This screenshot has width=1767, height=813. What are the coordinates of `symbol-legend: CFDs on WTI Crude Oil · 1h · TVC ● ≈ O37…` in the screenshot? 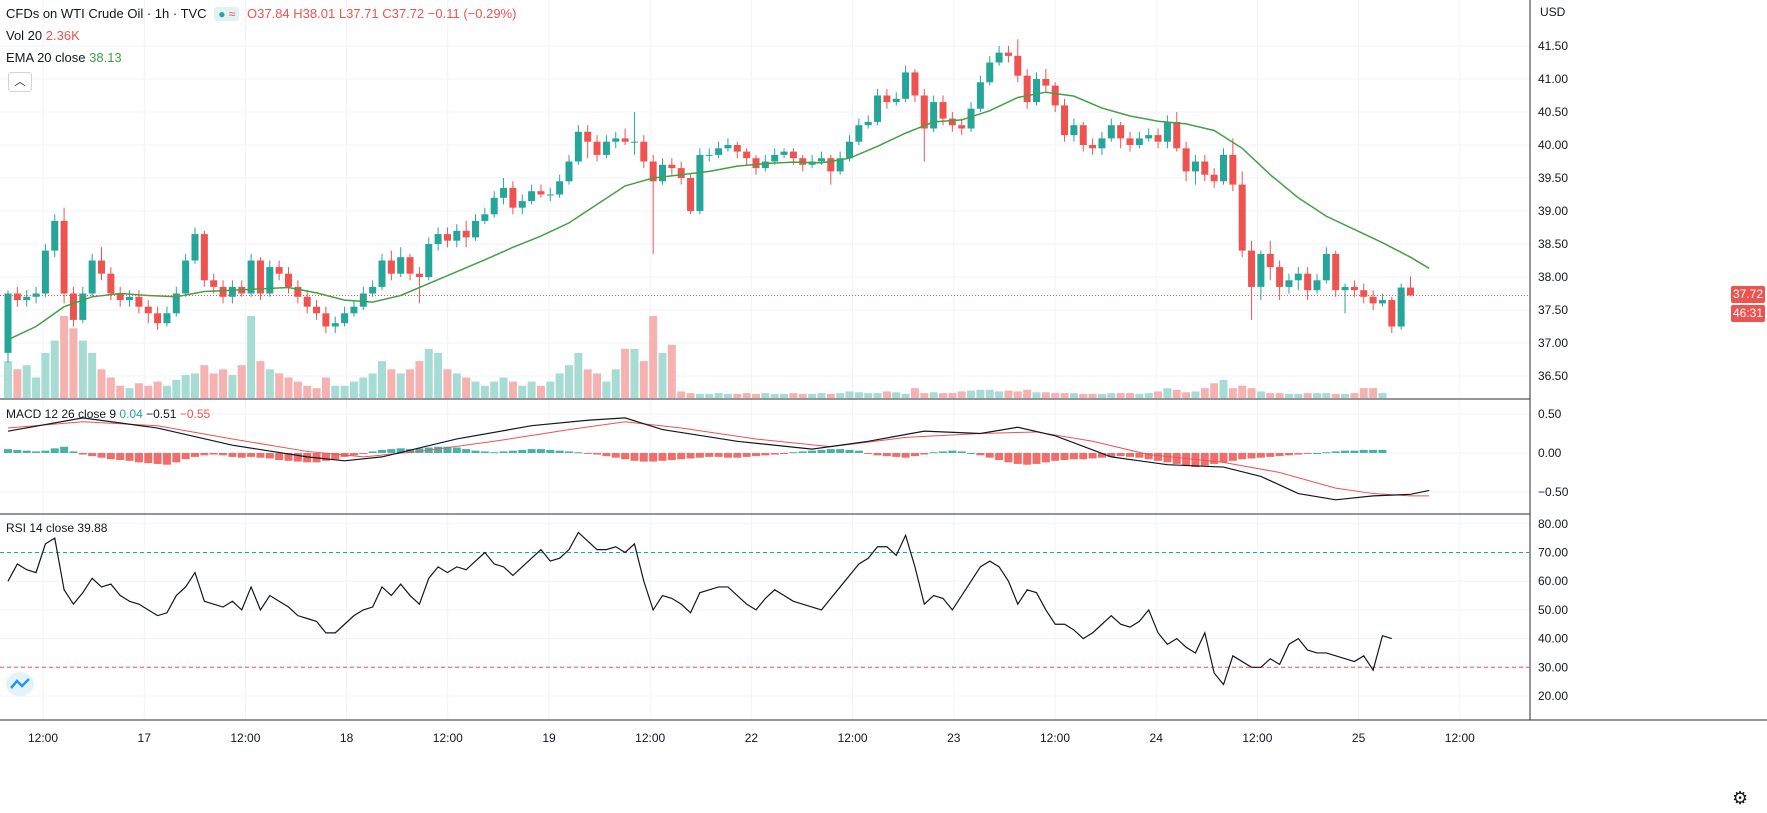 It's located at (261, 13).